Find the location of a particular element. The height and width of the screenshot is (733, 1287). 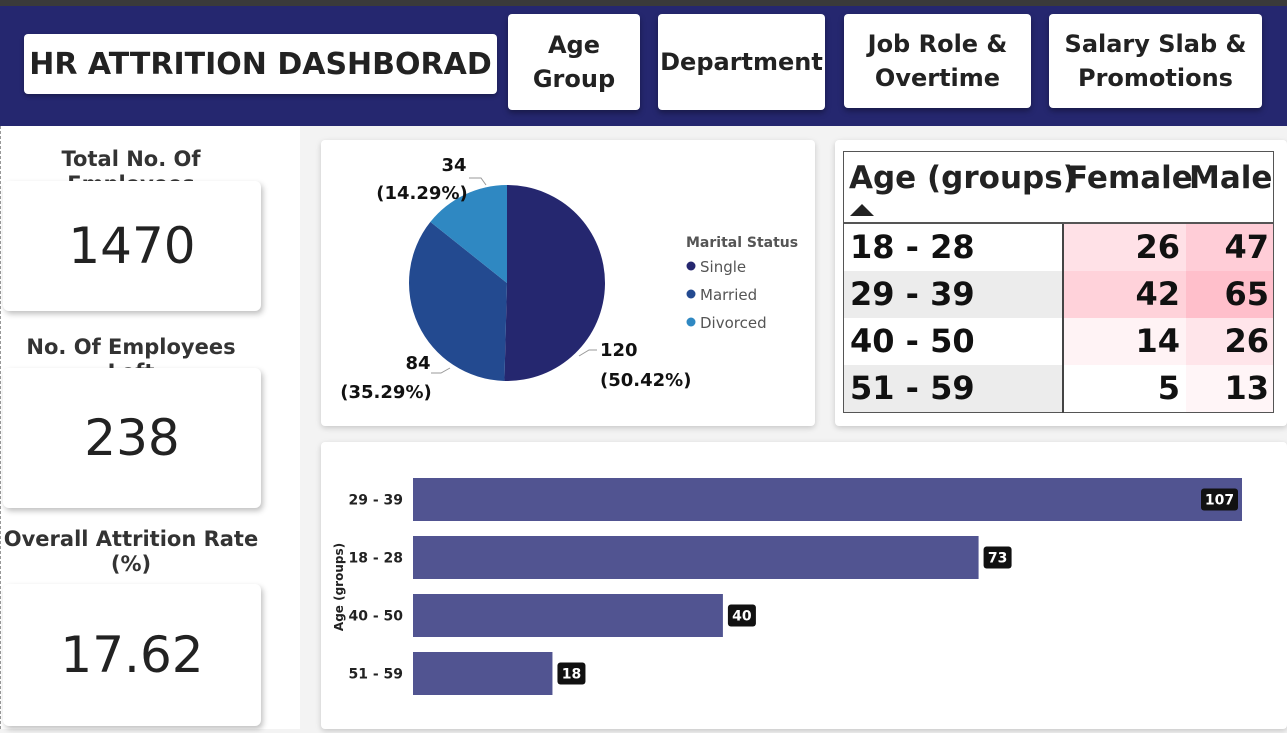

nav-button-job-role-overtime: Job Role & Overtime is located at coordinates (937, 61).